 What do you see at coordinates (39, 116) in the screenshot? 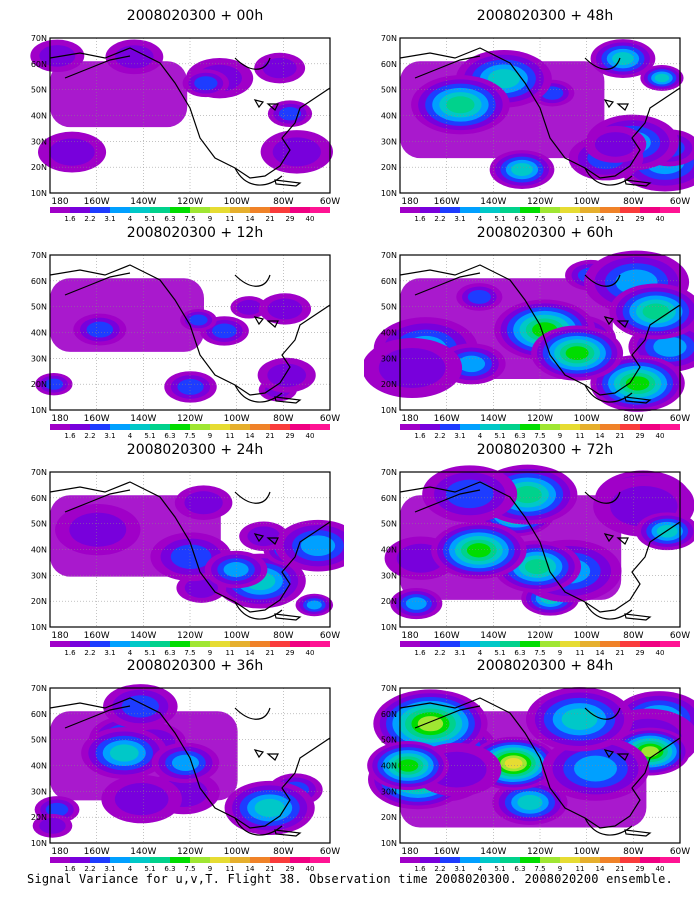
I see `lat-label: 40N` at bounding box center [39, 116].